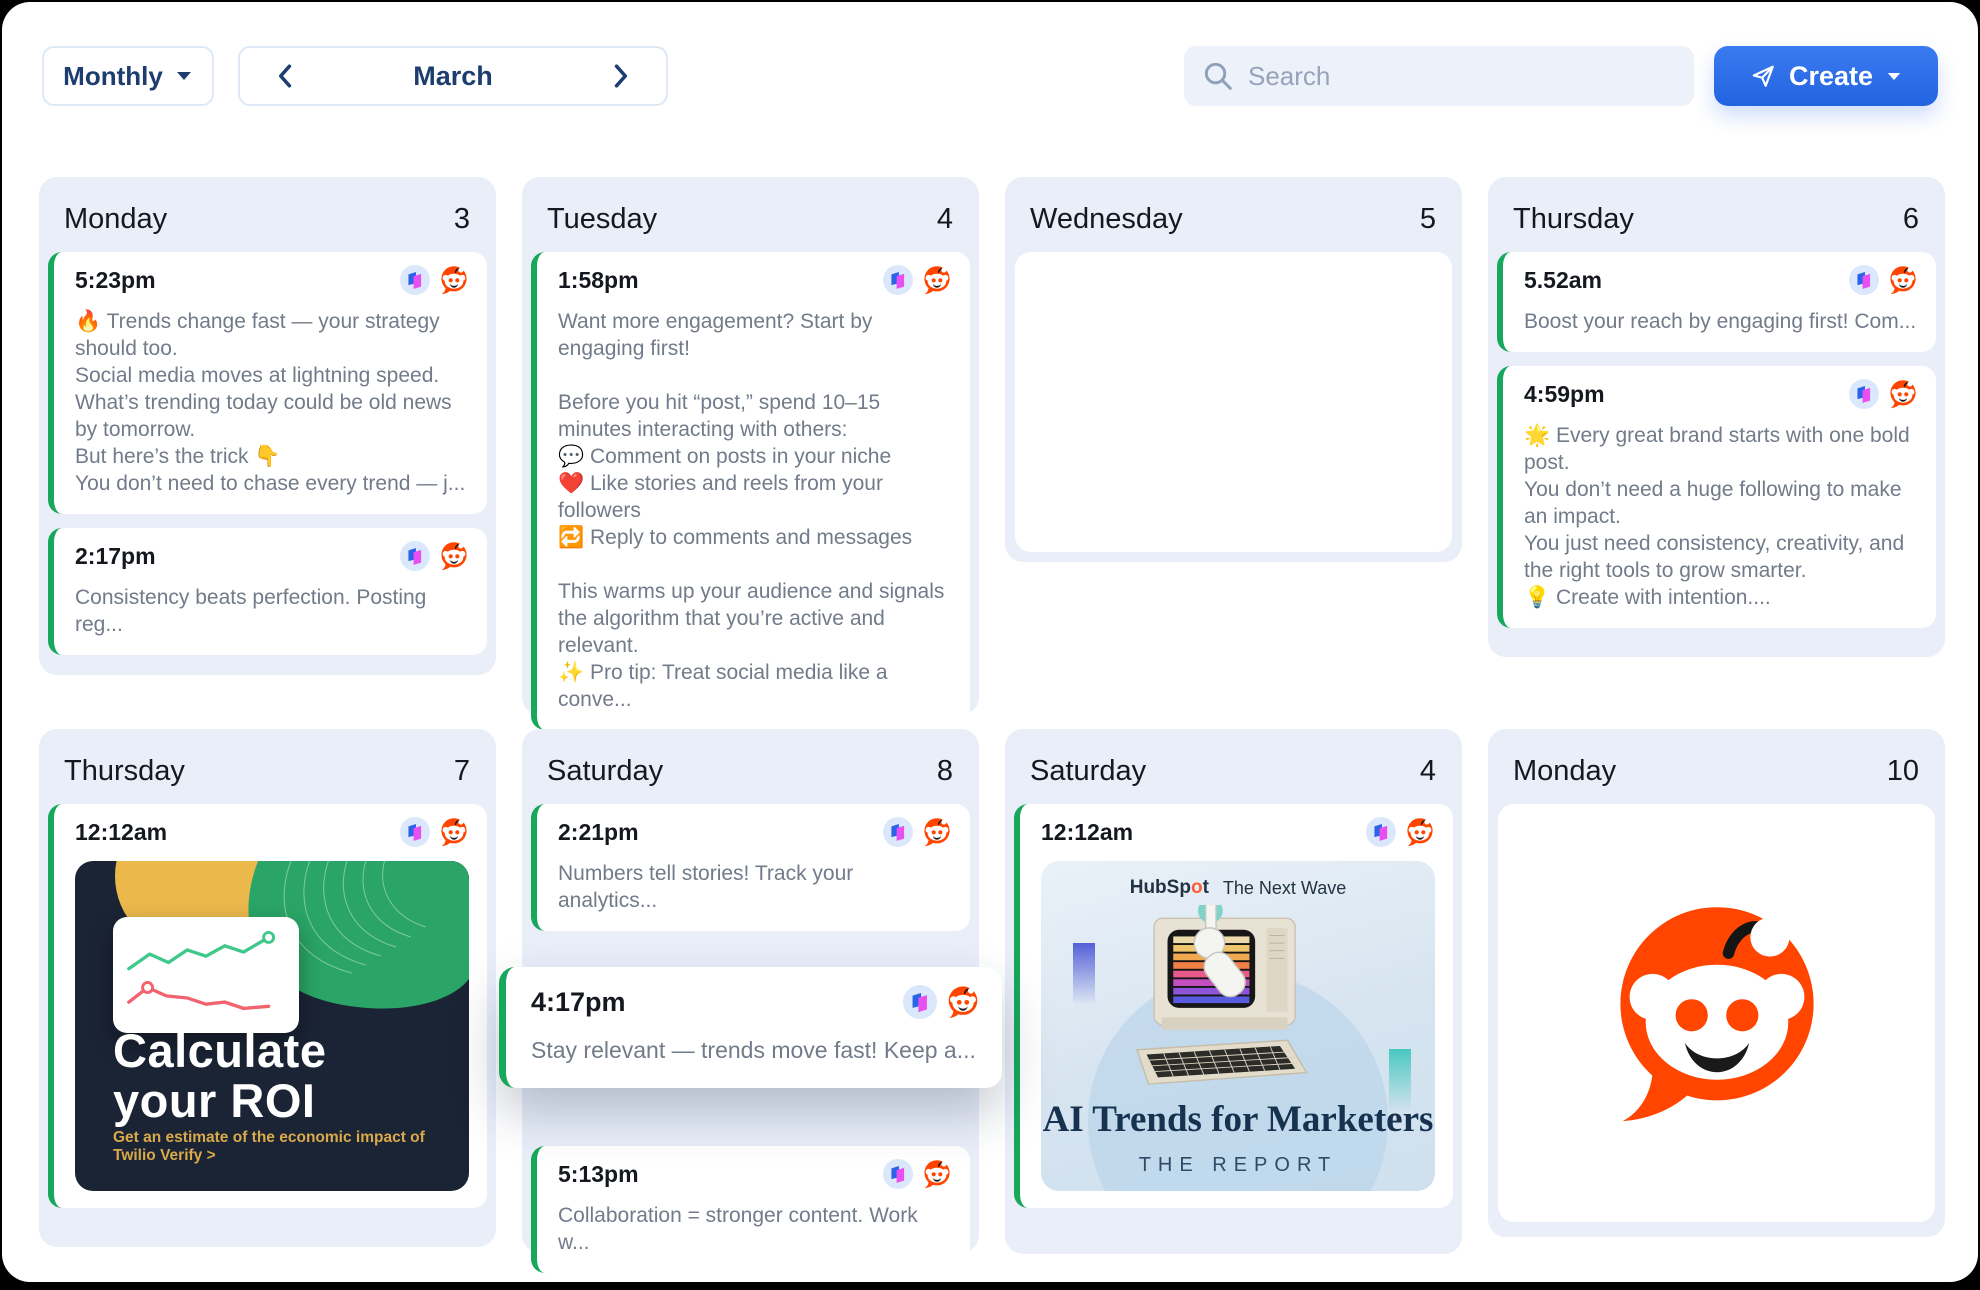 This screenshot has height=1290, width=1980. Describe the element at coordinates (113, 75) in the screenshot. I see `view-selector-label: Monthly` at that location.